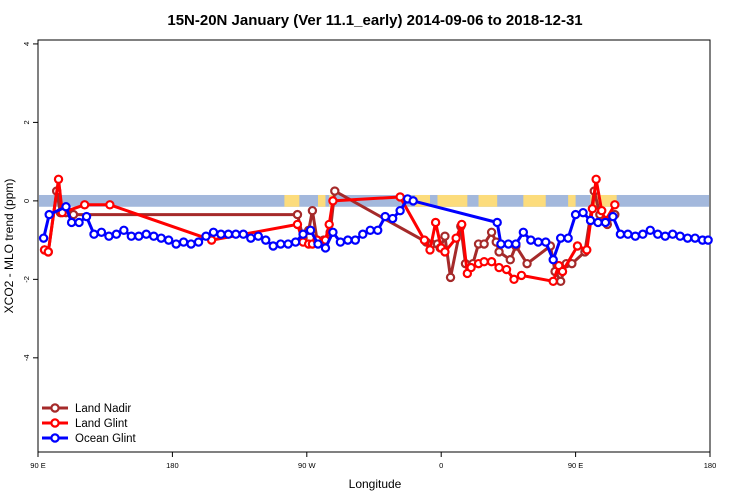  I want to click on y-axis: 4 2 0 -2 -4, so click(30, 201).